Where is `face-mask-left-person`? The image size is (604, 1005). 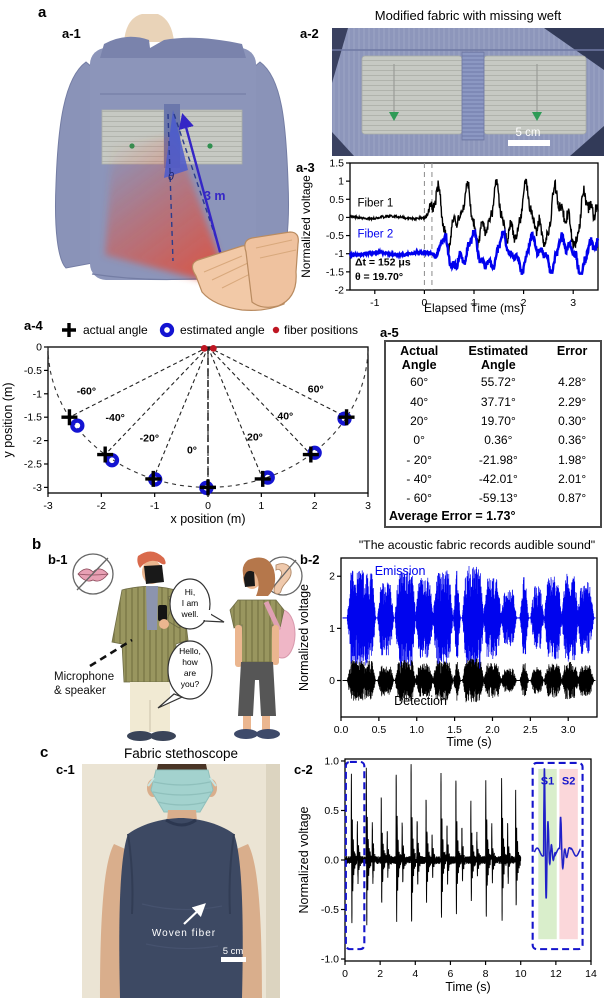 face-mask-left-person is located at coordinates (154, 574).